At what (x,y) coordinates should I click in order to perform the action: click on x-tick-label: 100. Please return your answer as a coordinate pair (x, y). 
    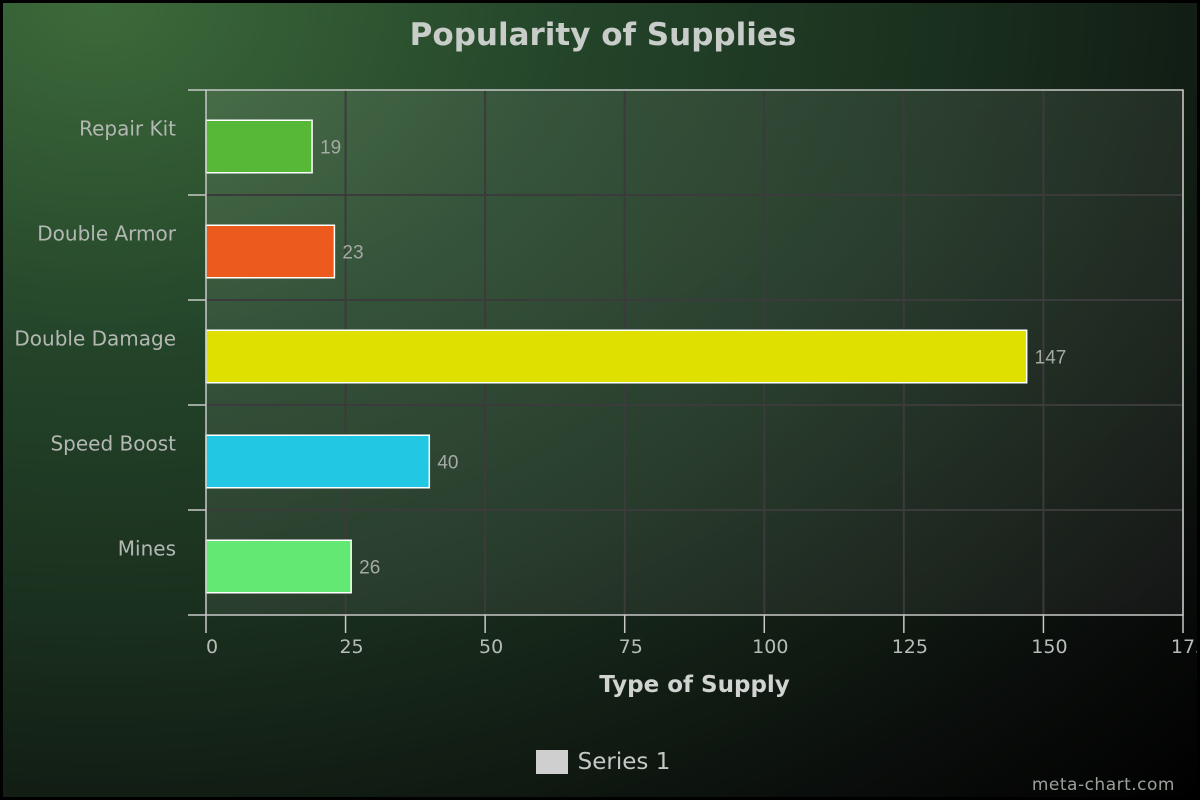
    Looking at the image, I should click on (770, 647).